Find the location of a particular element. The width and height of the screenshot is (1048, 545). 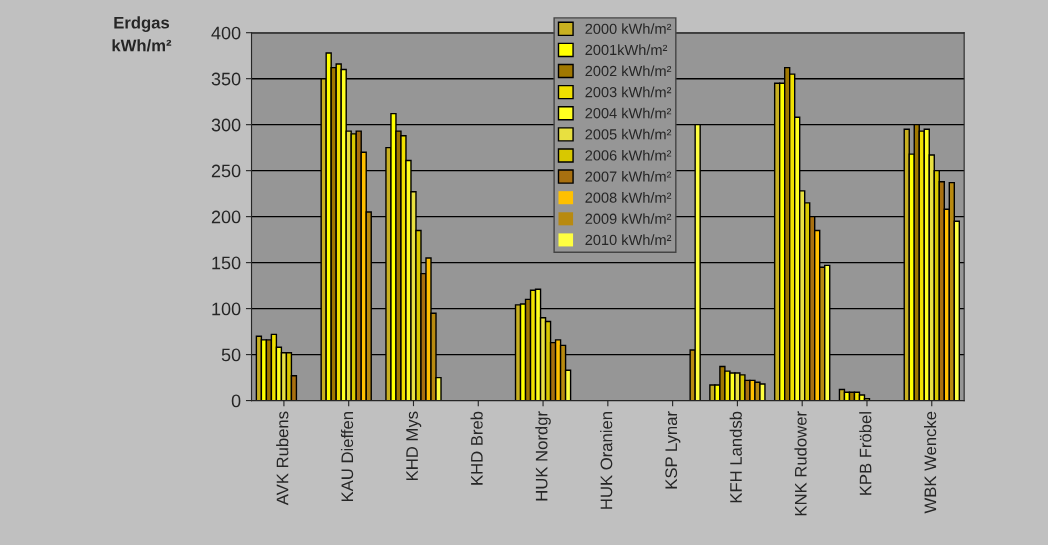

x-tick-label: KNK Rudower is located at coordinates (800, 463).